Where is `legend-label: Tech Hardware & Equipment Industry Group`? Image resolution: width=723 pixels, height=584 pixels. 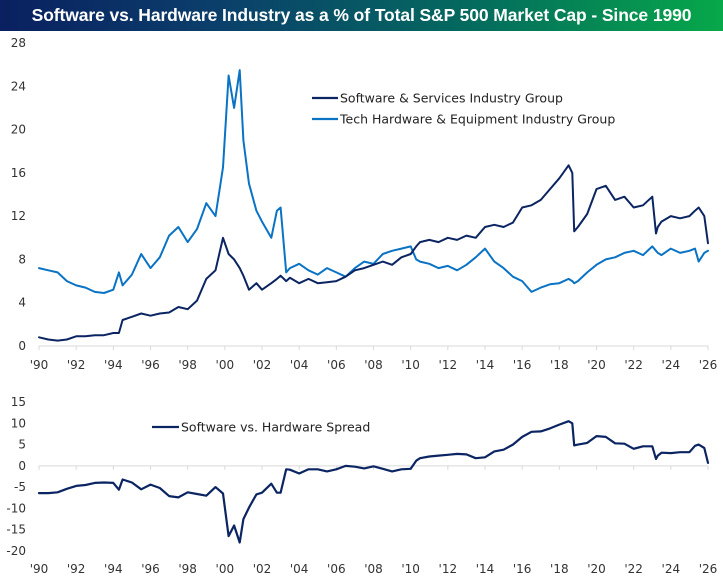 legend-label: Tech Hardware & Equipment Industry Group is located at coordinates (477, 119).